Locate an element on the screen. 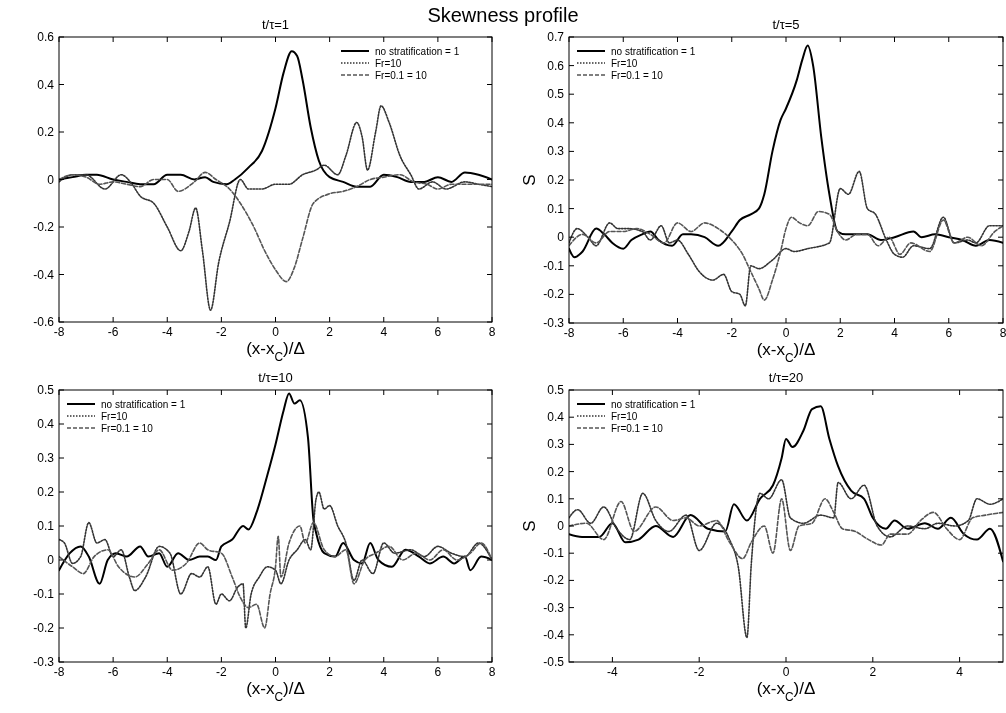 The width and height of the screenshot is (1006, 713). chart-title: t/τ=20 is located at coordinates (786, 377).